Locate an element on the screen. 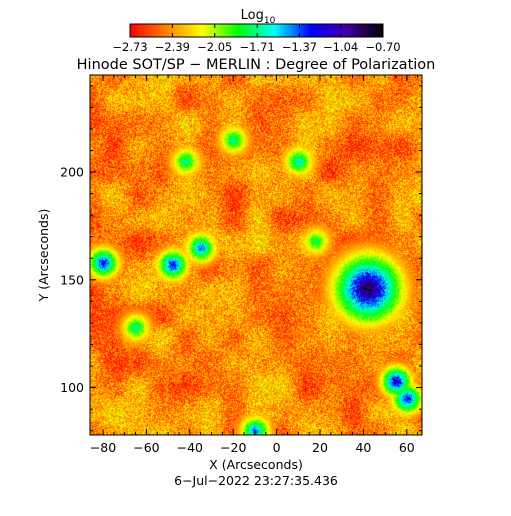 This screenshot has width=511, height=516. colorbar-ticks is located at coordinates (256, 30).